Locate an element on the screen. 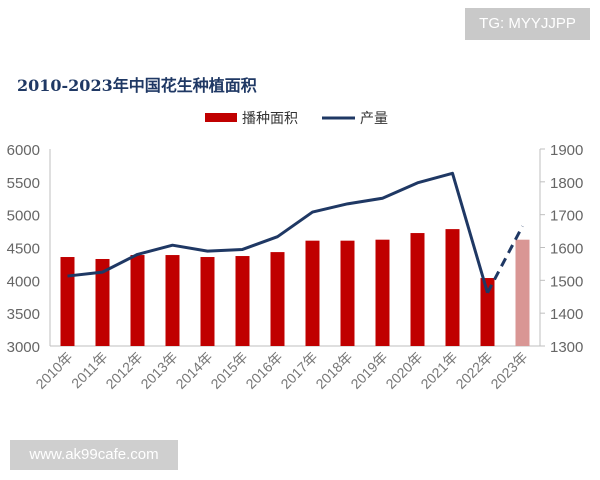 This screenshot has height=480, width=600. x-tick-label: 2011年 is located at coordinates (89, 370).